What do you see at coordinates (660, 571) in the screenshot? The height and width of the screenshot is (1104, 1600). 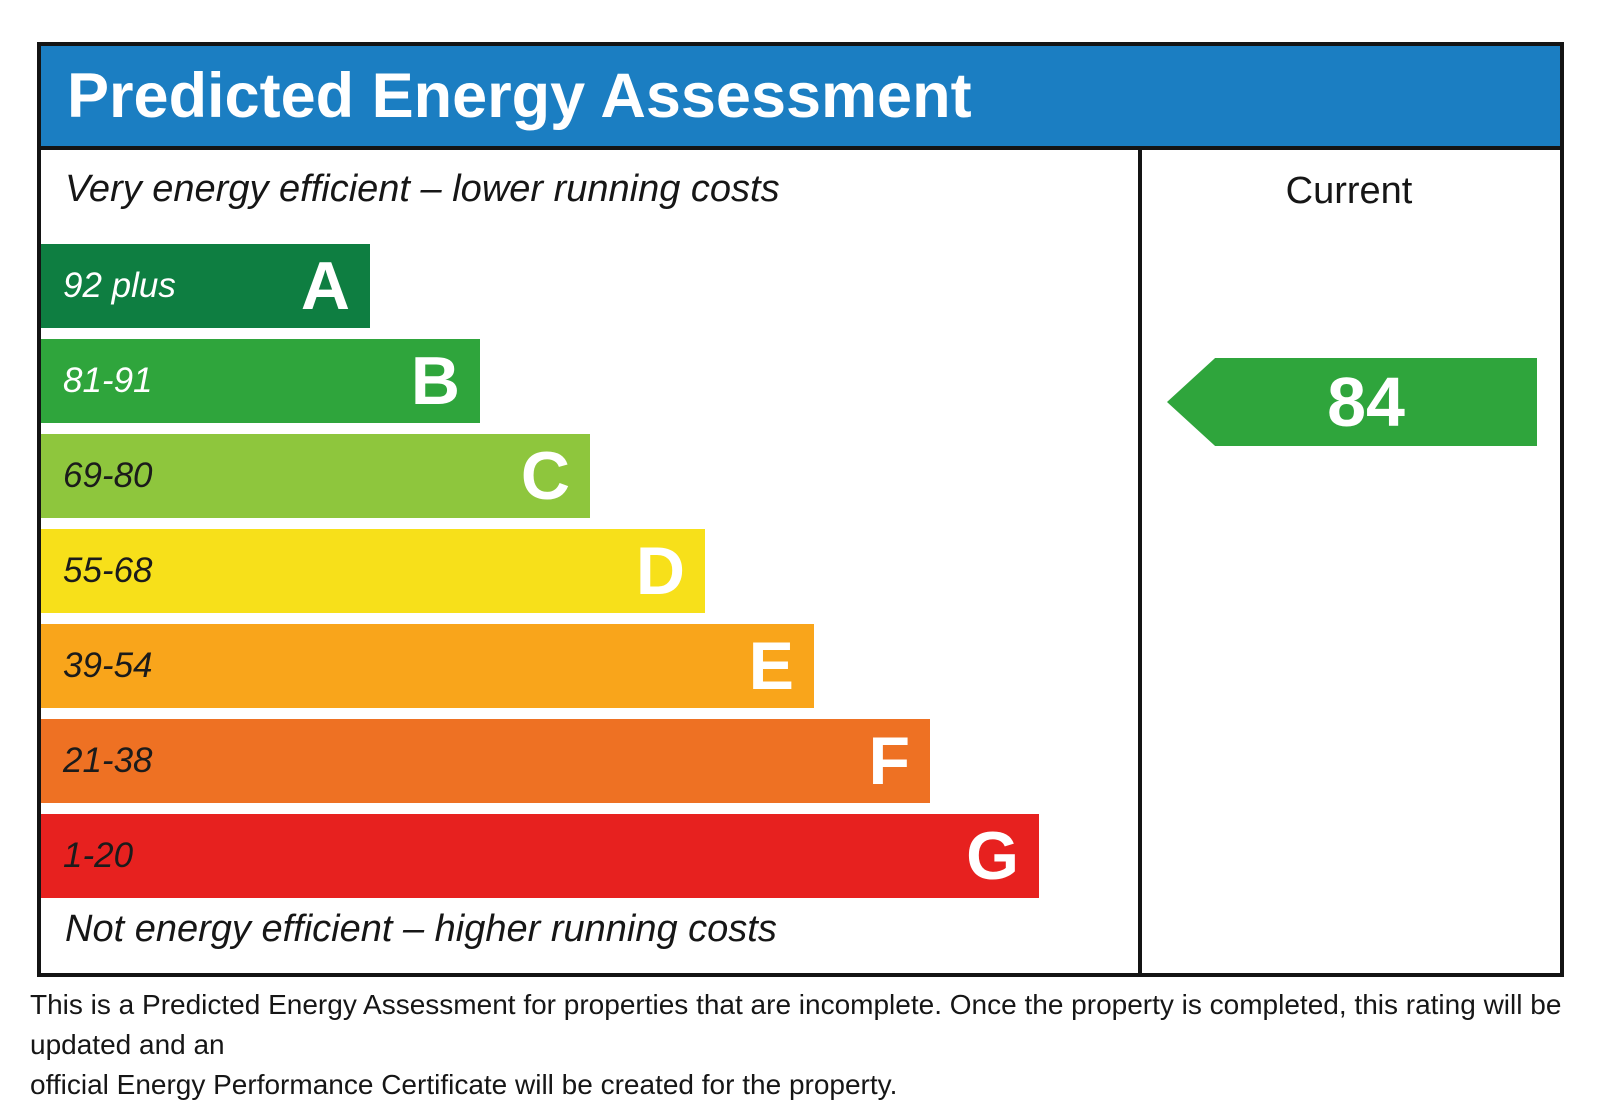 I see `band-letter: D` at bounding box center [660, 571].